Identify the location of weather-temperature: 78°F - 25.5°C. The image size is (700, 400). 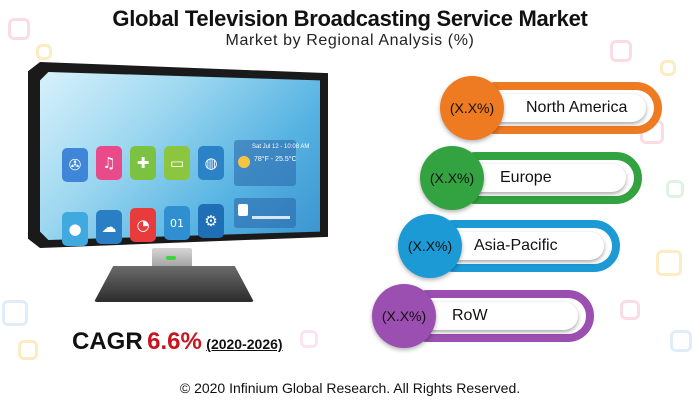
(275, 159).